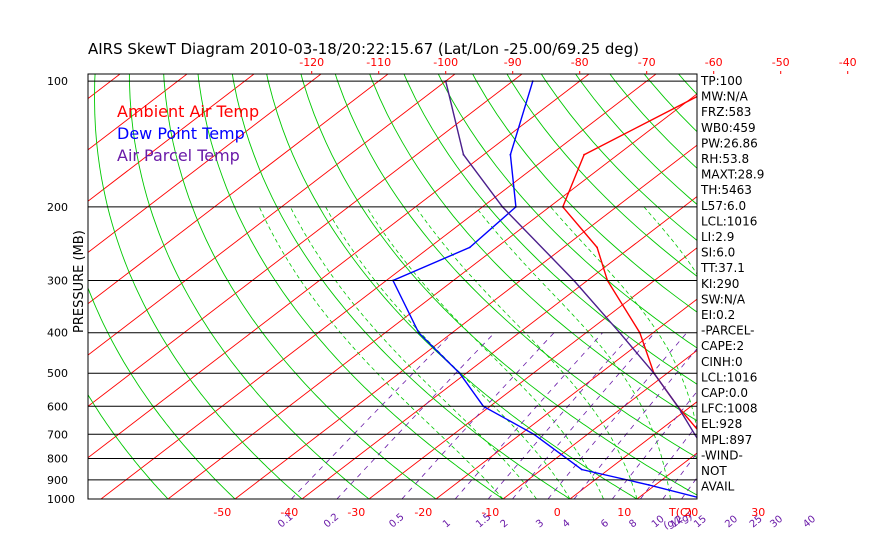  I want to click on top-temp-tick-label: -70, so click(647, 62).